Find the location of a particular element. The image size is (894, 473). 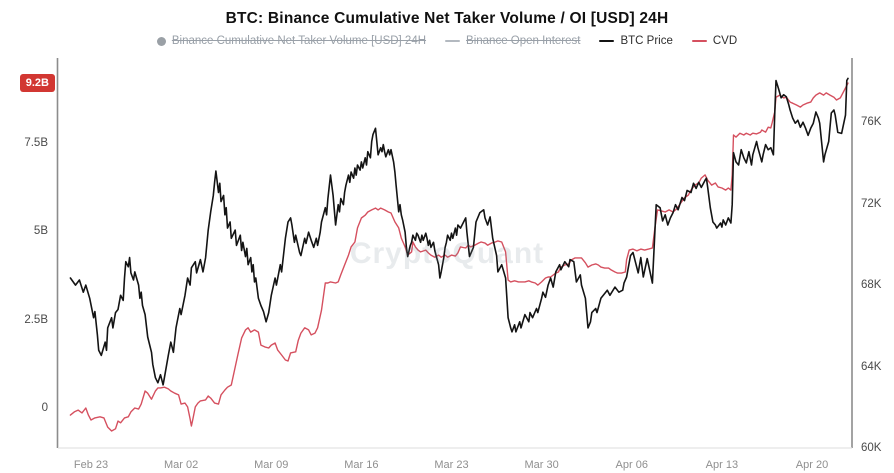

x-axis-tick: Mar 09 is located at coordinates (271, 465).